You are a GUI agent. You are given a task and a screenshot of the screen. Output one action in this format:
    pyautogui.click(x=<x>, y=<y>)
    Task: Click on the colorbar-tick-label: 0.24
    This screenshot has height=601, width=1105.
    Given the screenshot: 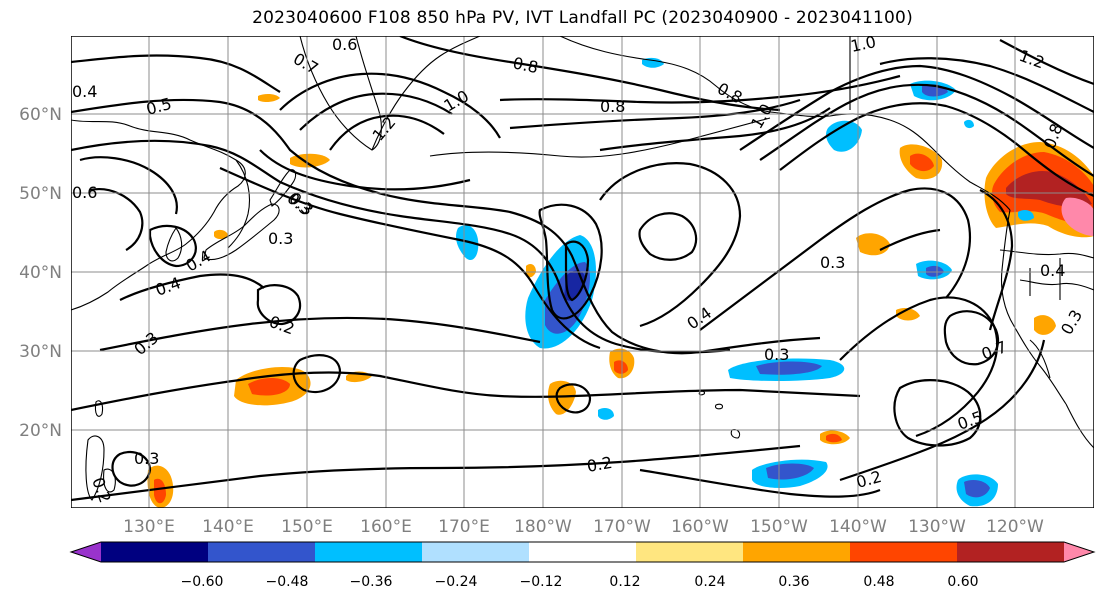 What is the action you would take?
    pyautogui.click(x=709, y=582)
    